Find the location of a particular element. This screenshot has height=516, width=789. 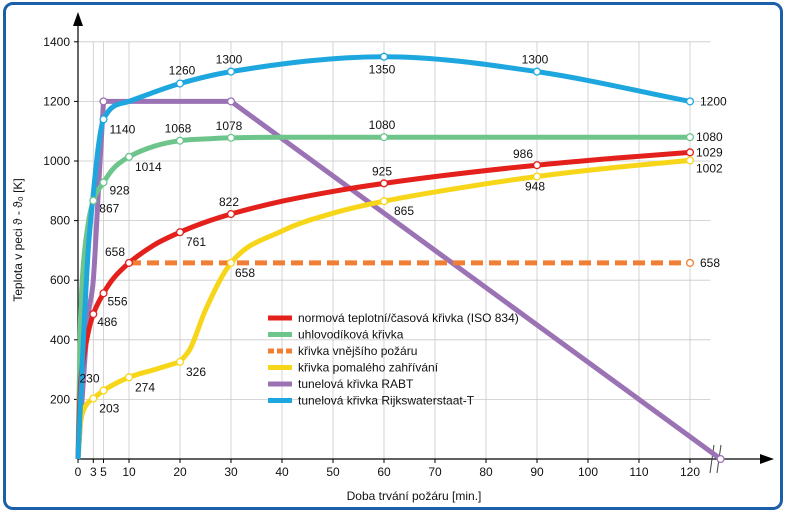

data-label: 556 is located at coordinates (118, 301).